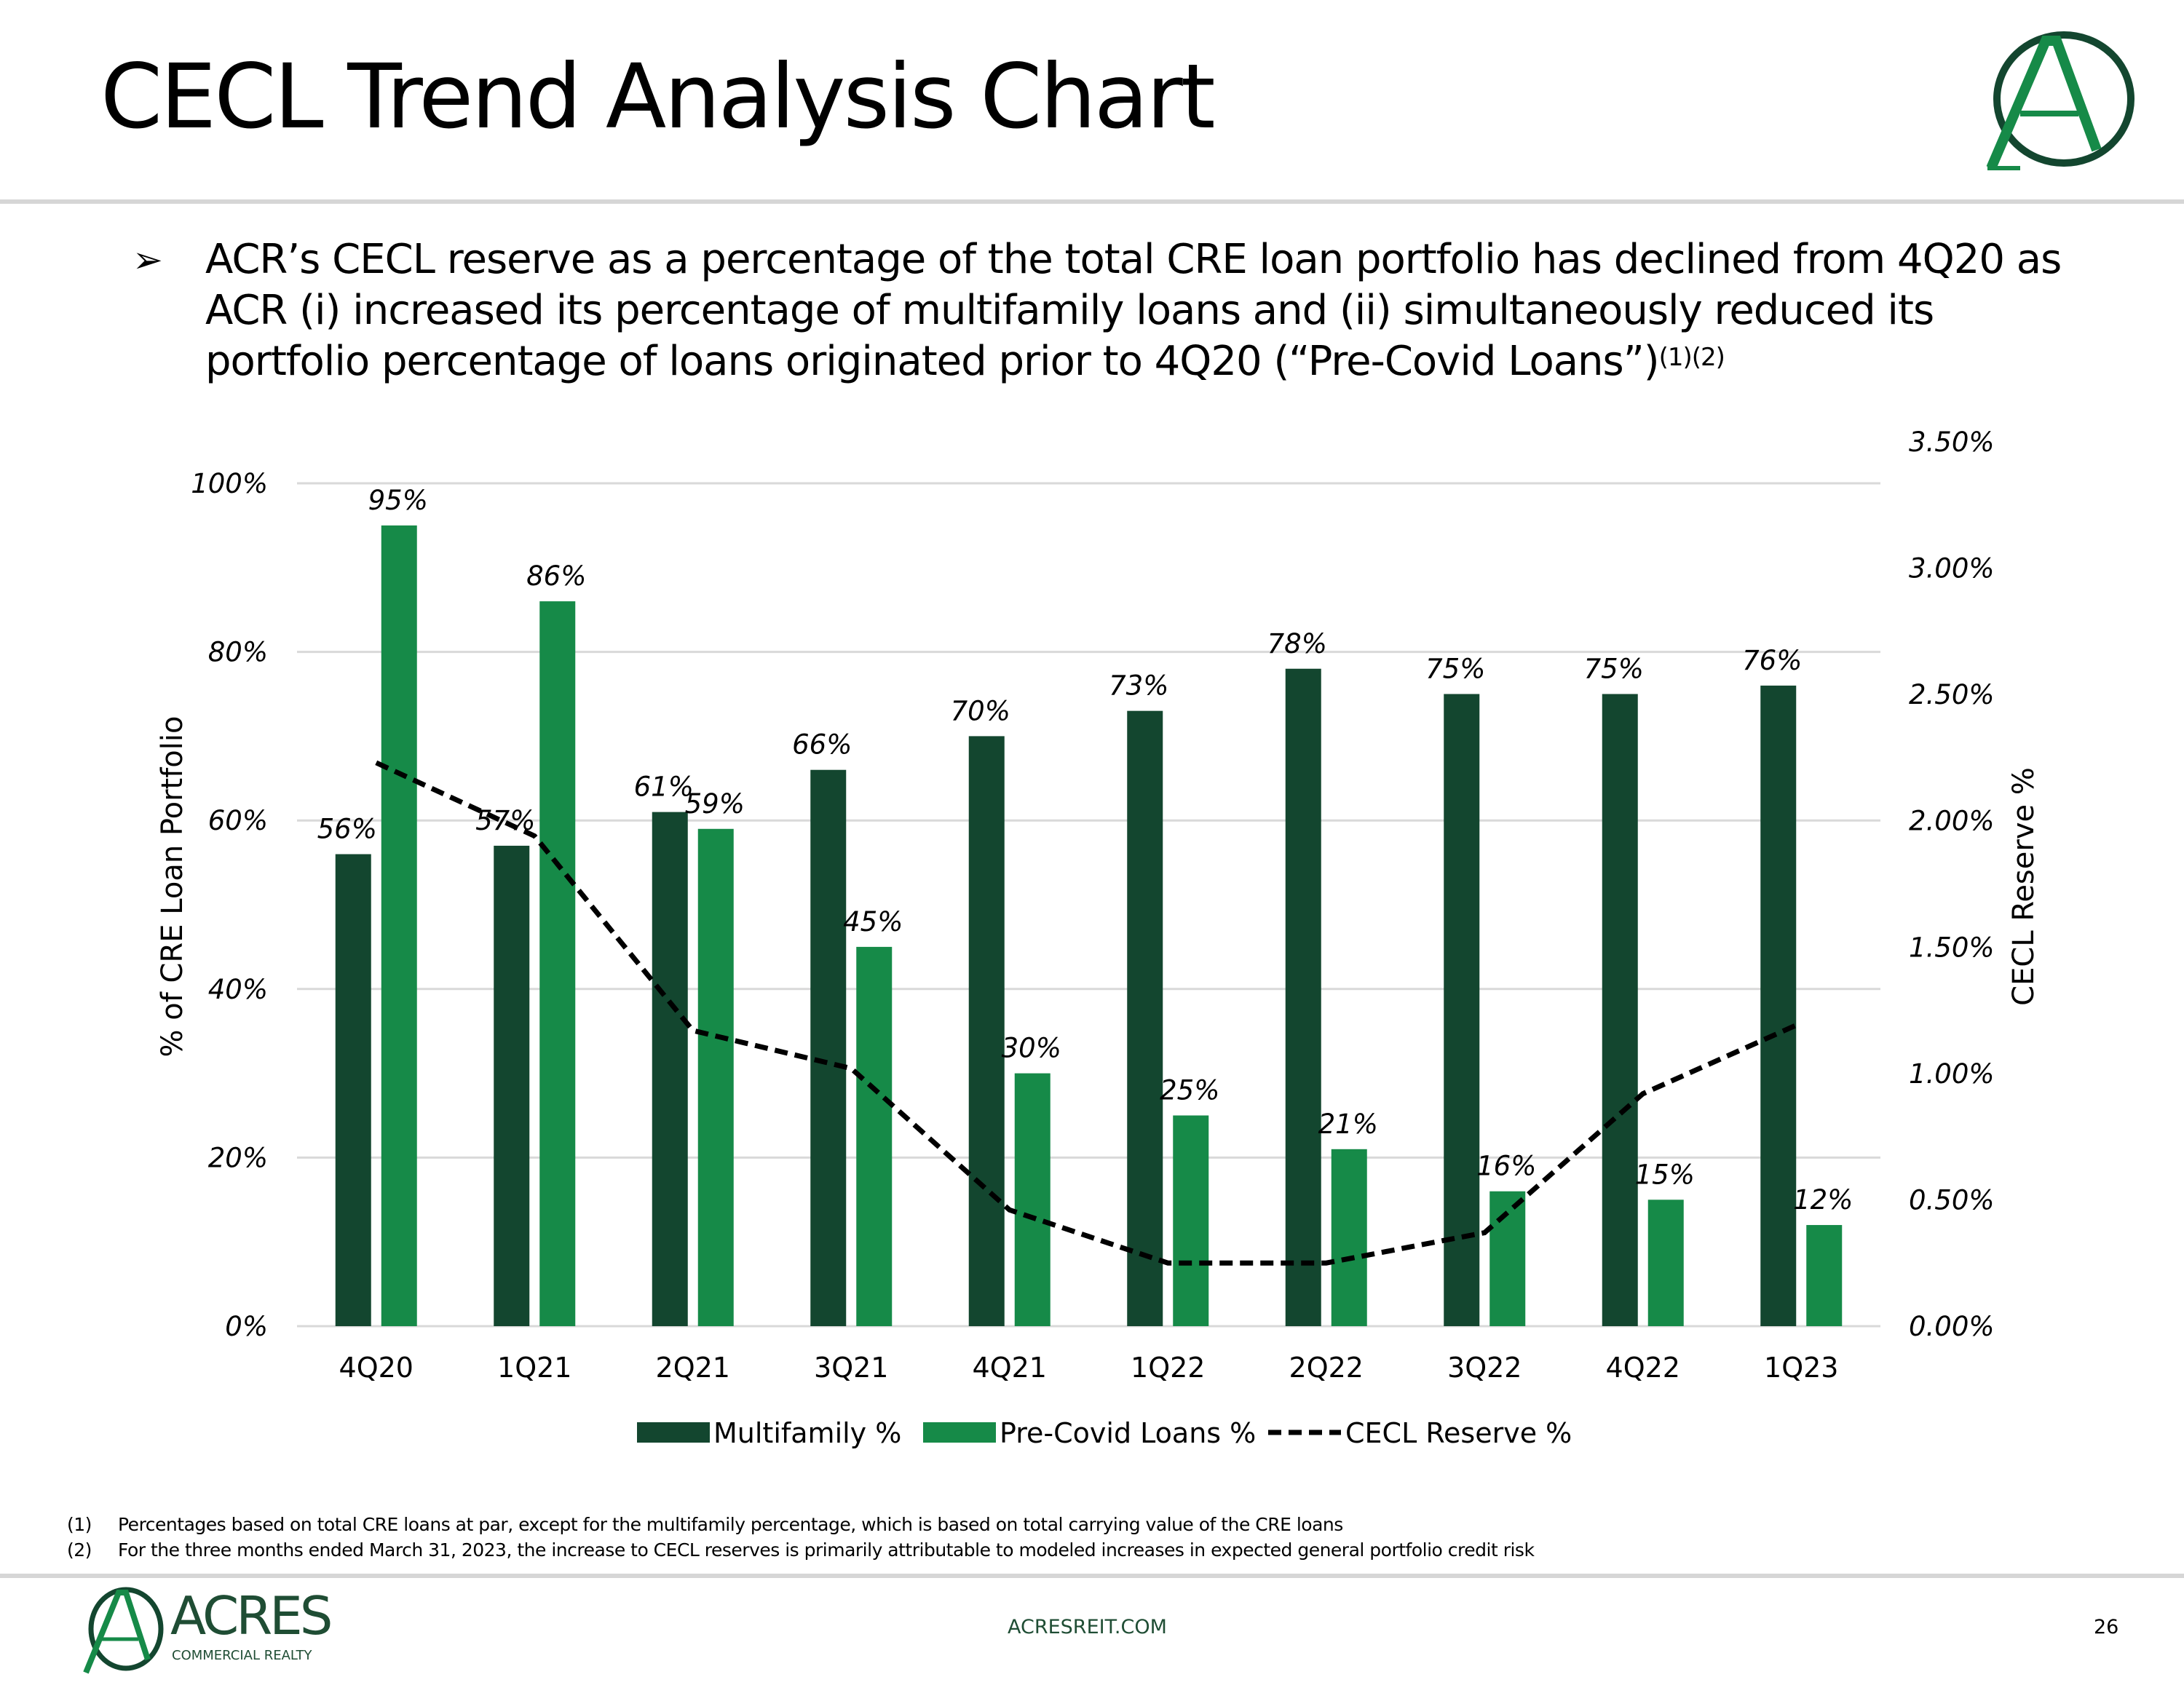  Describe the element at coordinates (238, 820) in the screenshot. I see `y-tick-label: 60%` at that location.